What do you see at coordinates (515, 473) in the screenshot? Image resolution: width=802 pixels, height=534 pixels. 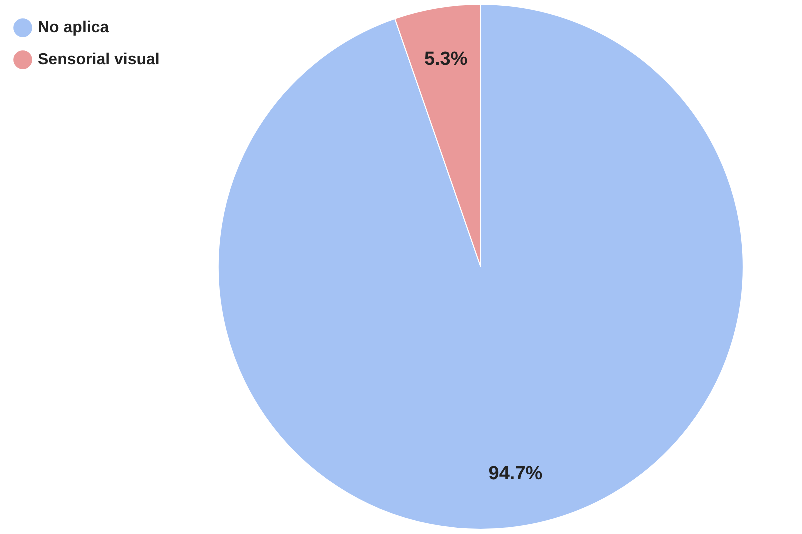 I see `data-label: 94.7%` at bounding box center [515, 473].